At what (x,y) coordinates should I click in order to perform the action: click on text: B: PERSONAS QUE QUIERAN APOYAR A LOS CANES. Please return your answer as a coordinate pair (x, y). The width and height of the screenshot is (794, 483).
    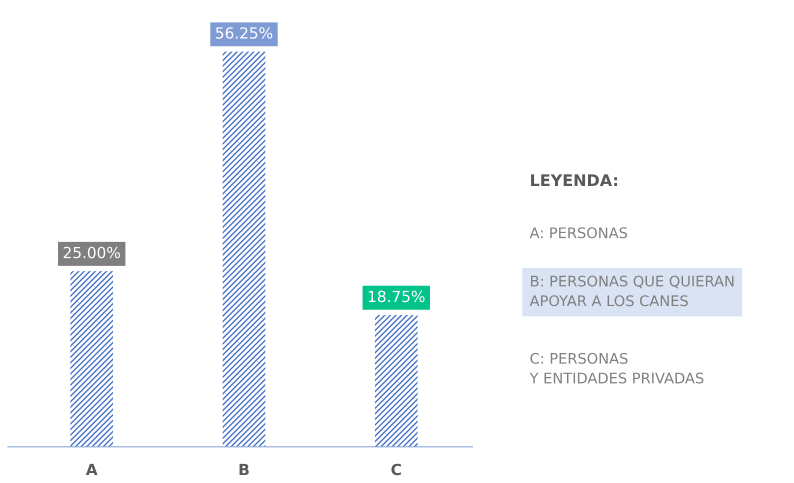
    Looking at the image, I should click on (632, 291).